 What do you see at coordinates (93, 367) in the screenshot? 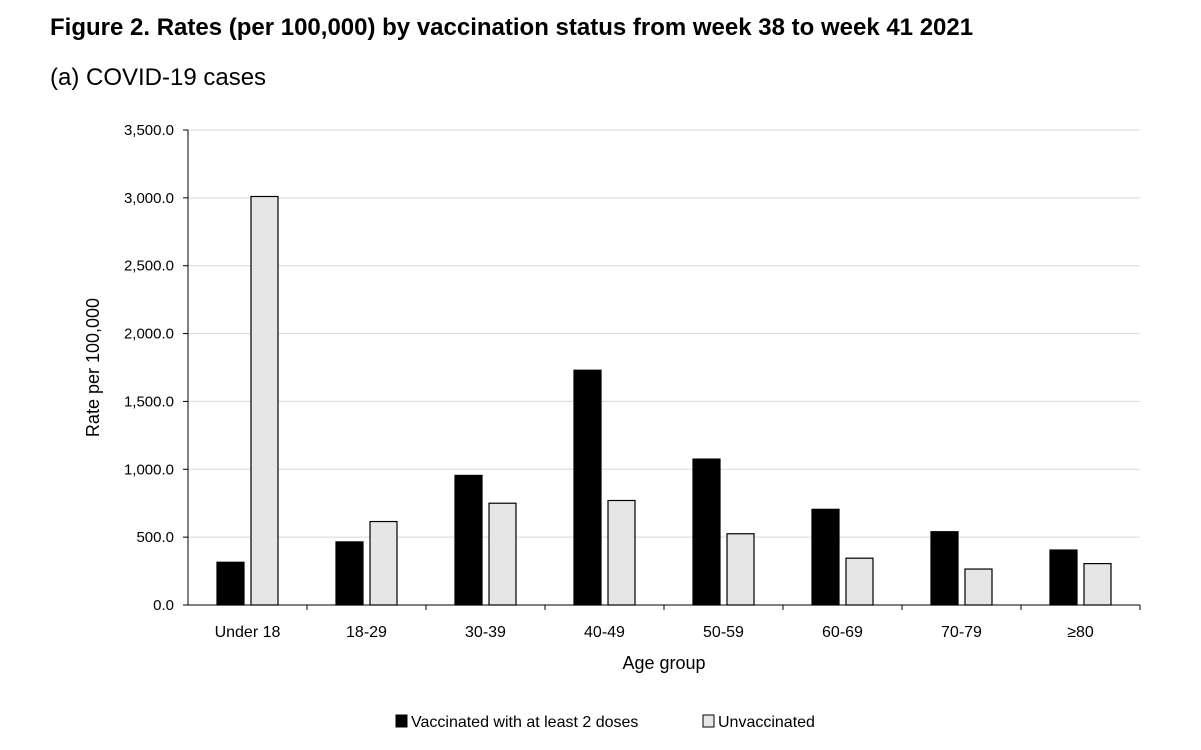
I see `y-axis-label: Rate per 100,000` at bounding box center [93, 367].